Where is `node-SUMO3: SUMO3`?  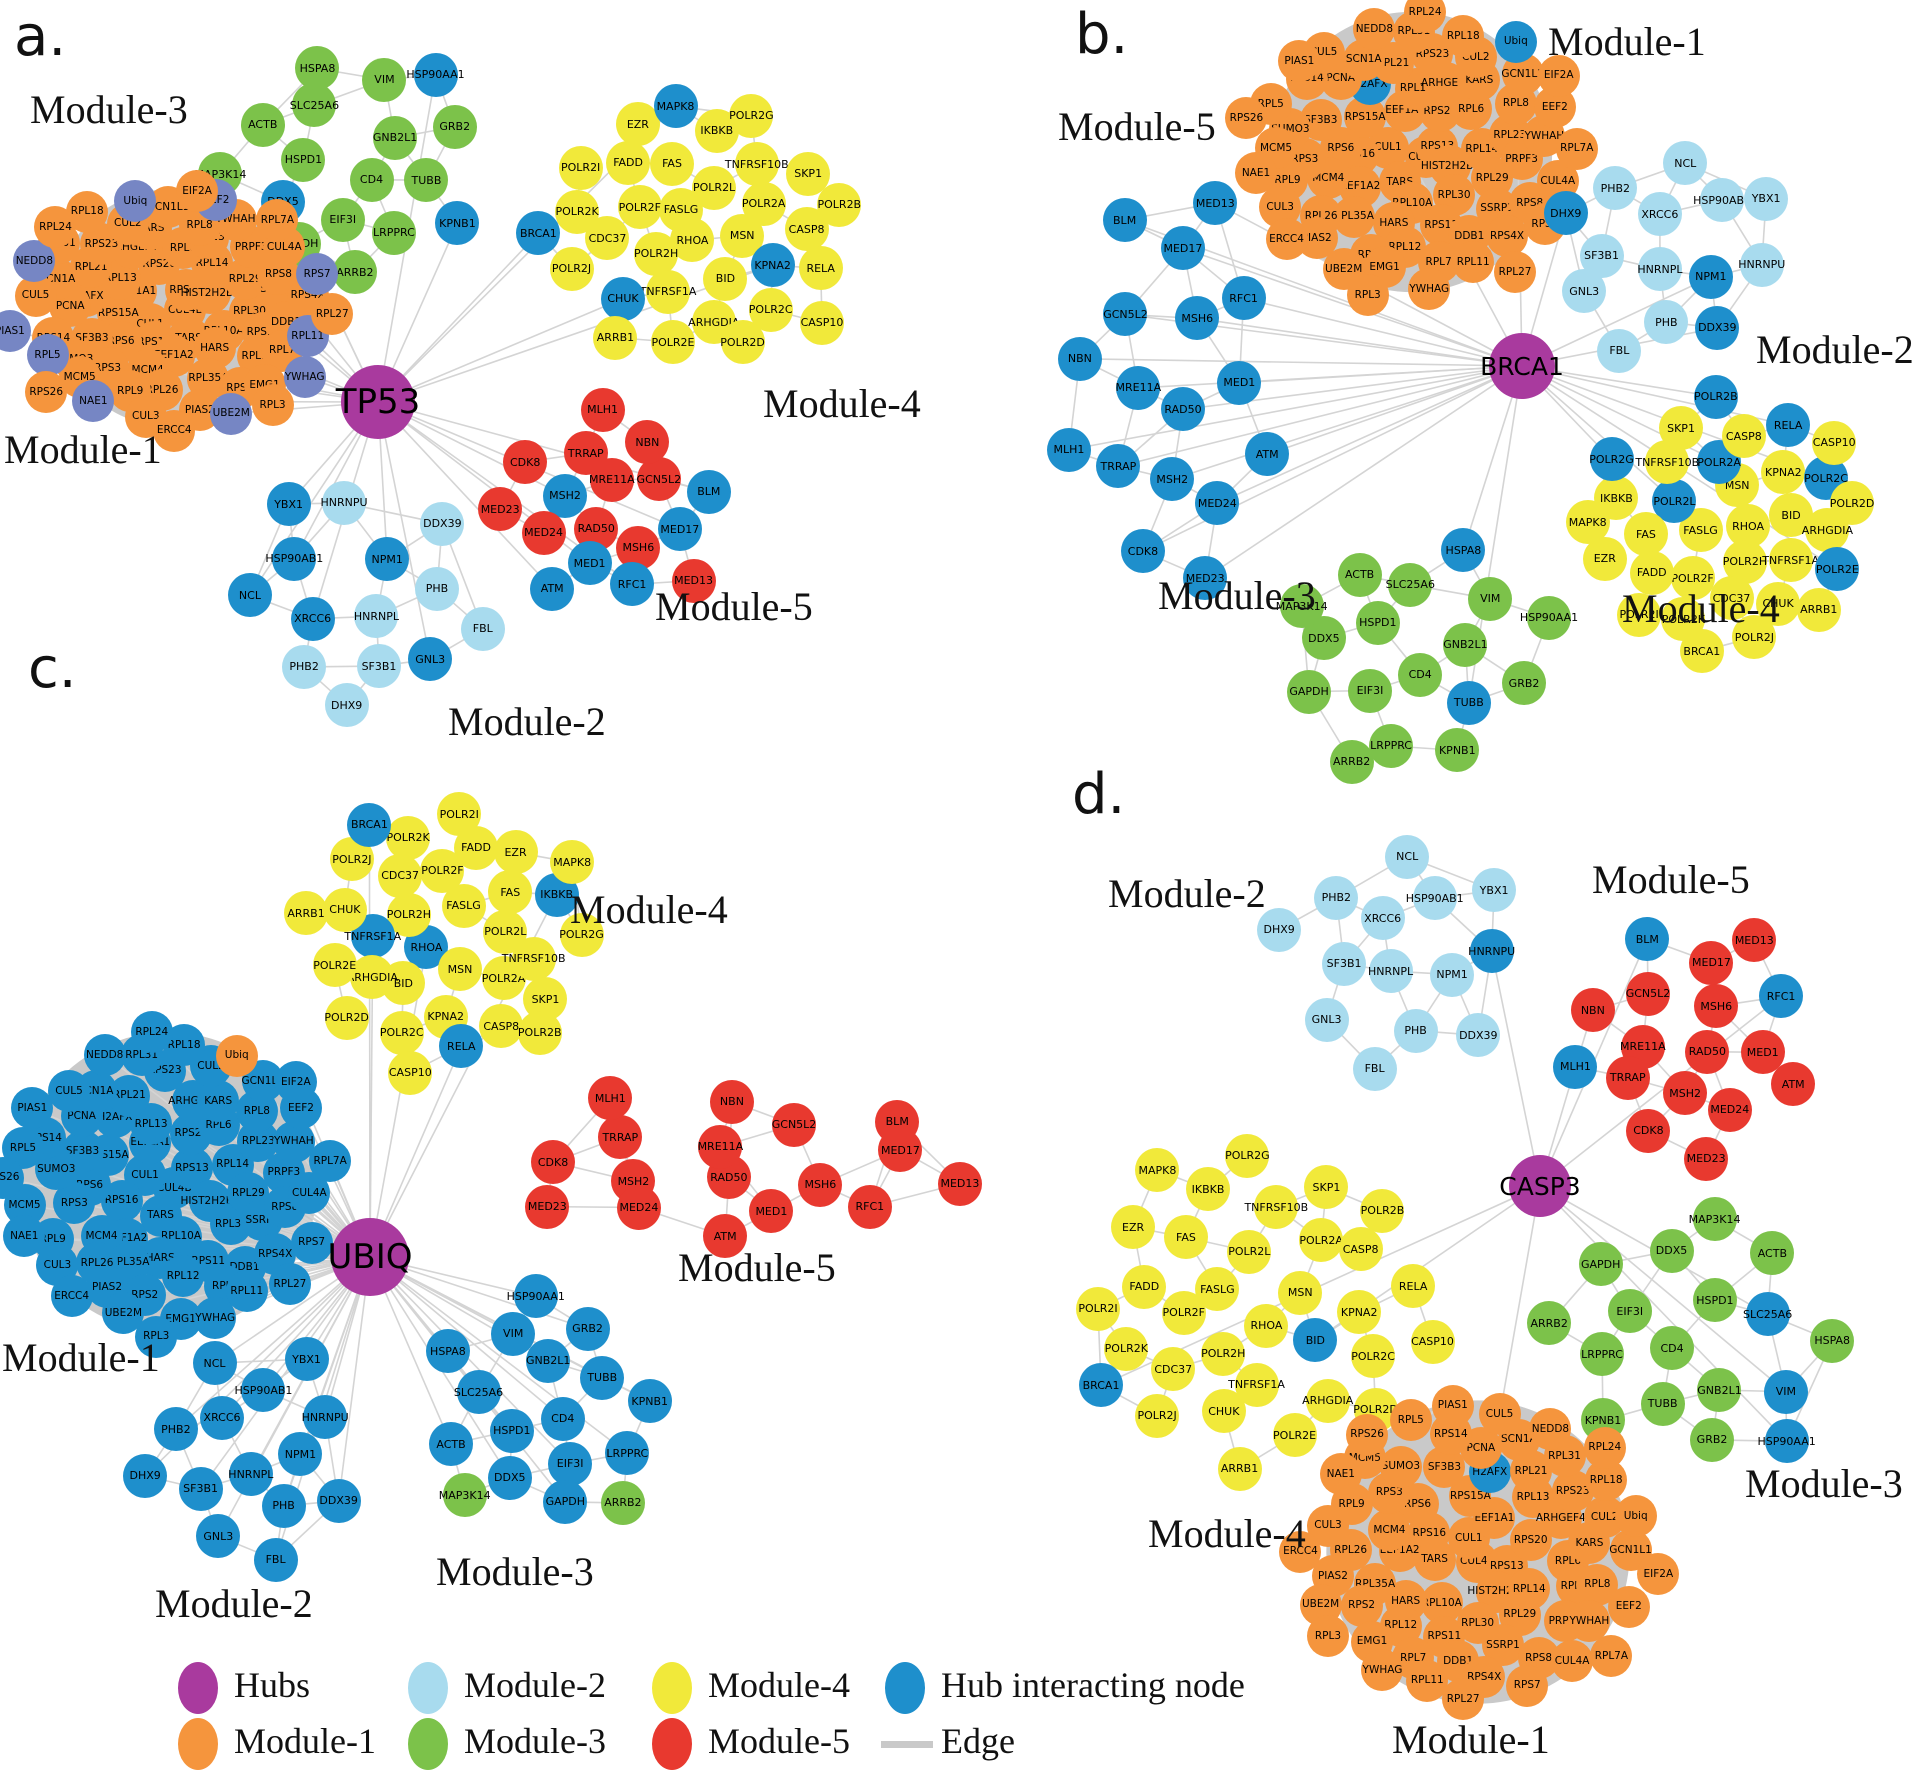 node-SUMO3: SUMO3 is located at coordinates (1400, 1466).